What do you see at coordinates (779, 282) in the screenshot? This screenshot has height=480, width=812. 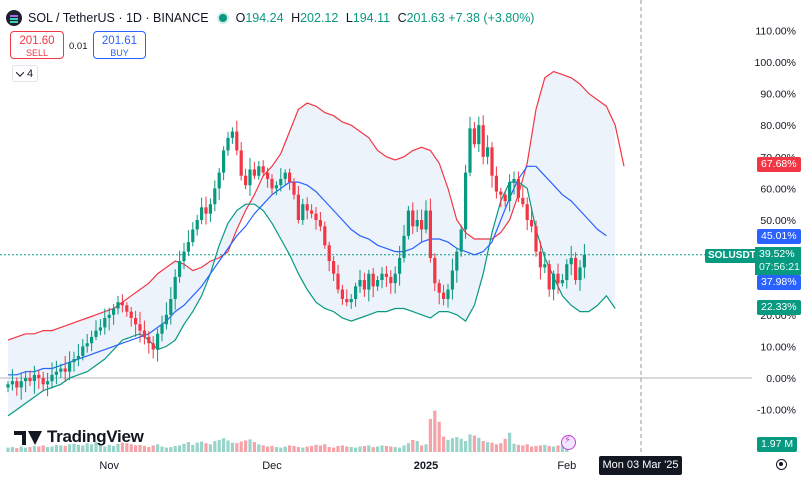 I see `ma-tag: 37.98%` at bounding box center [779, 282].